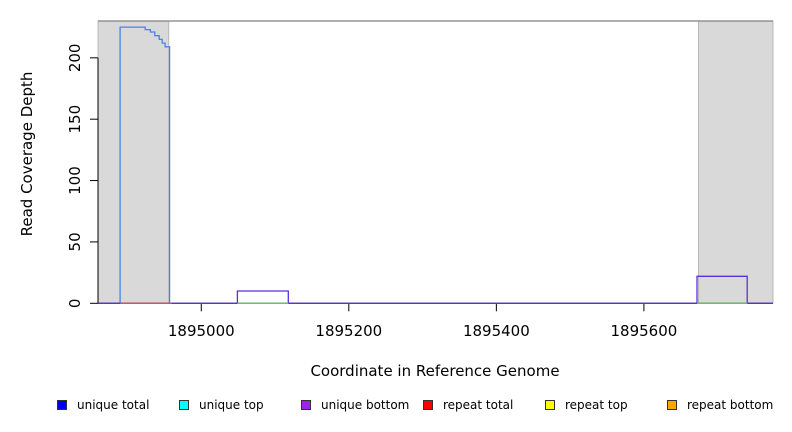  I want to click on legend-label: unique top, so click(231, 405).